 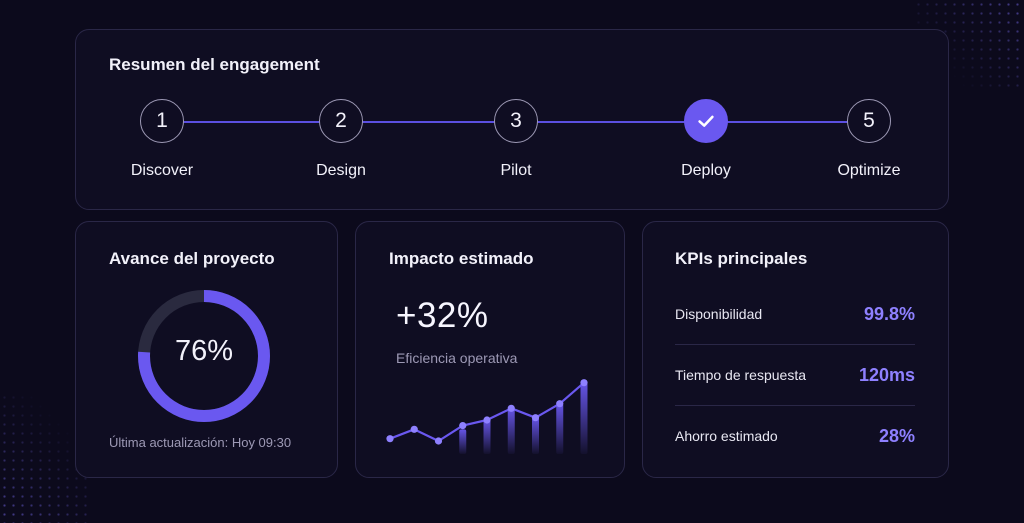 I want to click on progress-donut-chart, so click(x=204, y=356).